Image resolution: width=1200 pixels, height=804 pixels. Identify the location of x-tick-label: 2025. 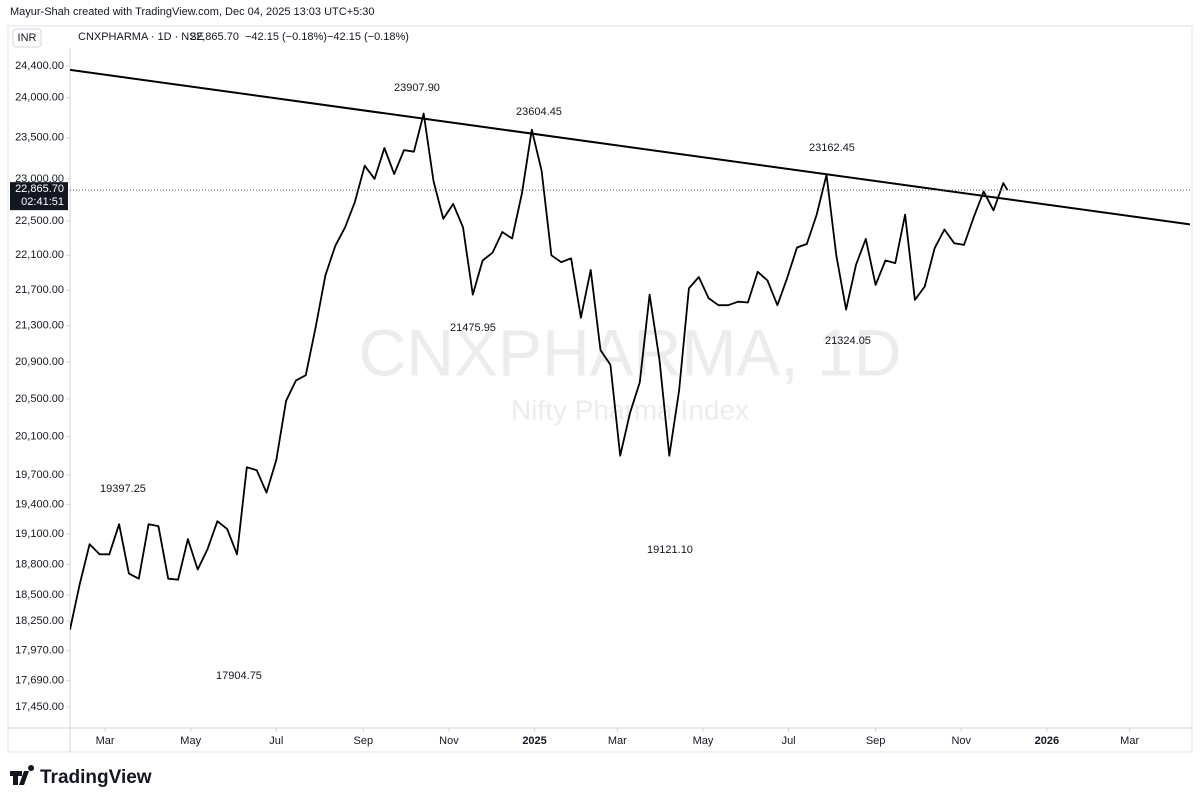
(534, 741).